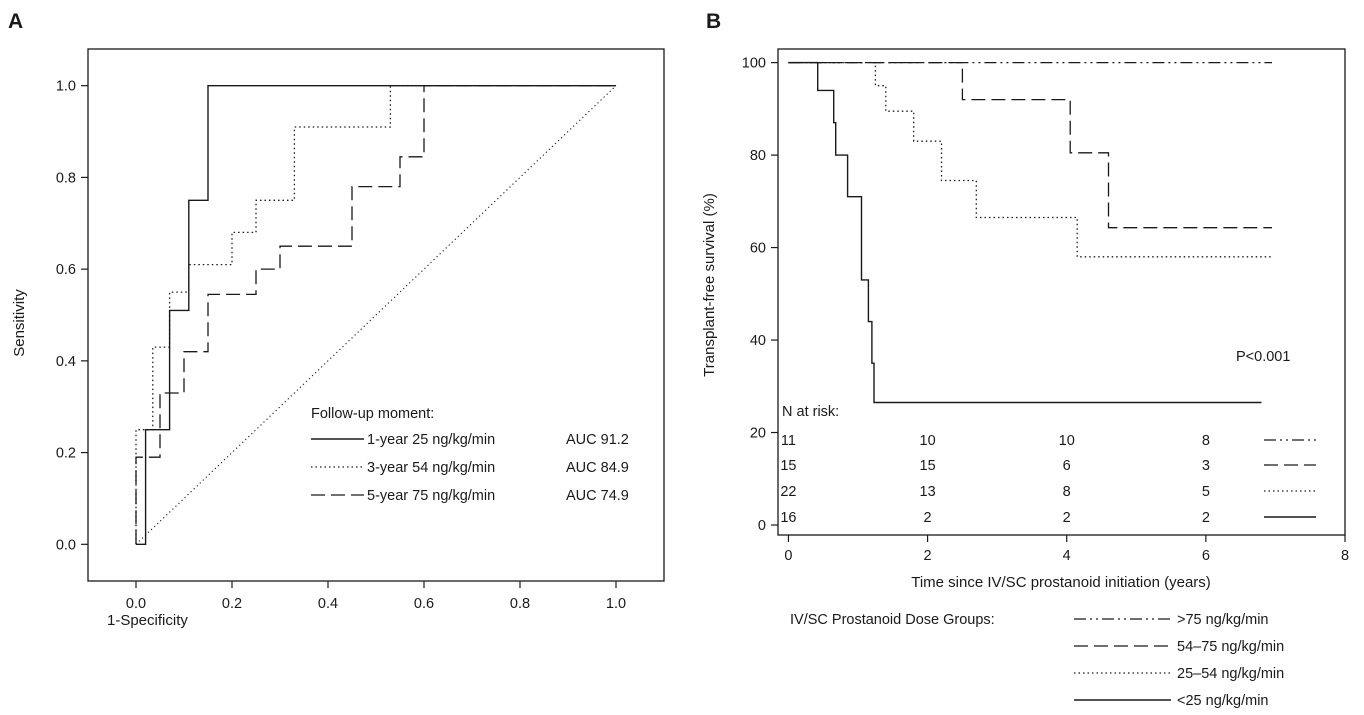 Image resolution: width=1364 pixels, height=715 pixels. Describe the element at coordinates (147, 620) in the screenshot. I see `panel-a-x-axis-label: 1-Specificity` at that location.